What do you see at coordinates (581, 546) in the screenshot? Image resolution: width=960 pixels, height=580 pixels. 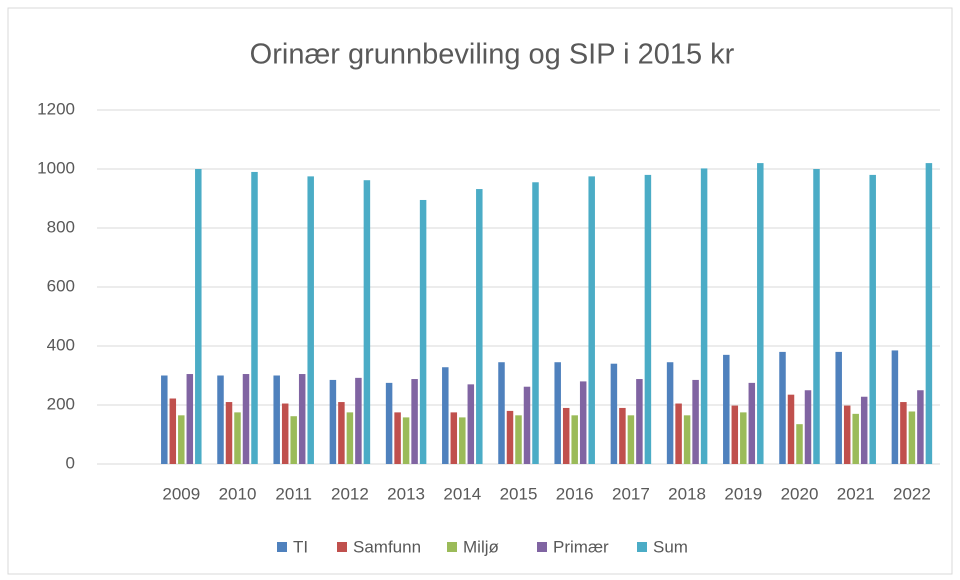 I see `legend-label: Primær` at bounding box center [581, 546].